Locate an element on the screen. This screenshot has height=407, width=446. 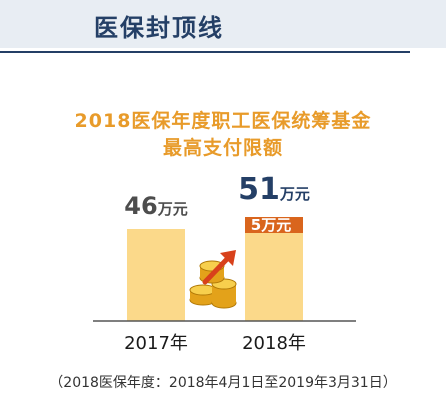
chart-title-line1: 2018医保年度职工医保统筹基金 is located at coordinates (223, 121).